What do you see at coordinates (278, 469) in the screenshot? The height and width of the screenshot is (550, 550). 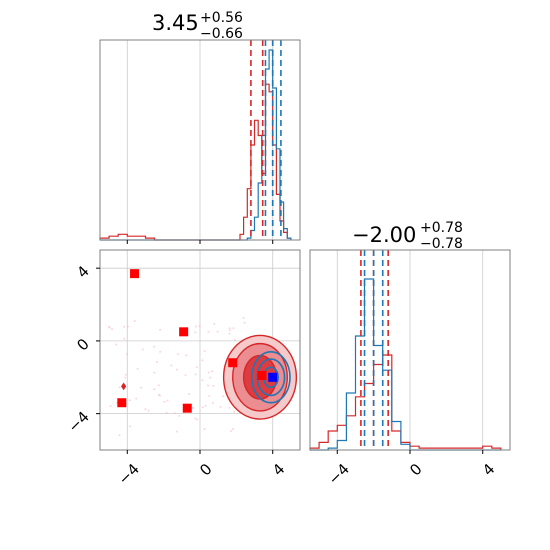 I see `joint-x-tick-label: 4` at bounding box center [278, 469].